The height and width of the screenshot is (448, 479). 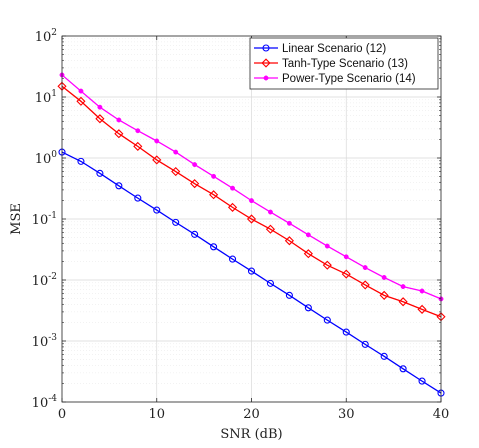 What do you see at coordinates (46, 97) in the screenshot?
I see `y-tick-label: 10¹` at bounding box center [46, 97].